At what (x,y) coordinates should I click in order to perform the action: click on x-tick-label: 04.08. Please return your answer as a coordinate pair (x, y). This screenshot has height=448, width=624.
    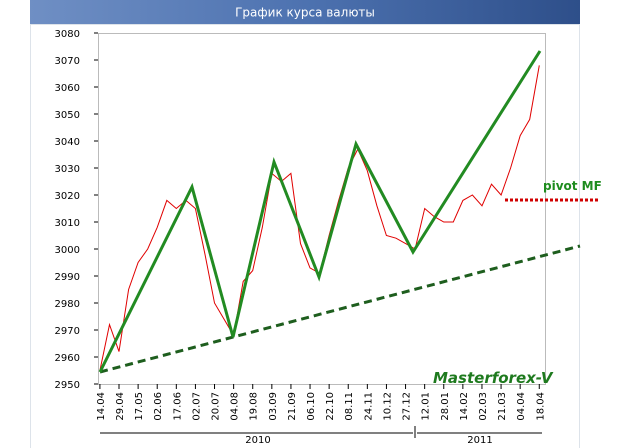
    Looking at the image, I should click on (235, 406).